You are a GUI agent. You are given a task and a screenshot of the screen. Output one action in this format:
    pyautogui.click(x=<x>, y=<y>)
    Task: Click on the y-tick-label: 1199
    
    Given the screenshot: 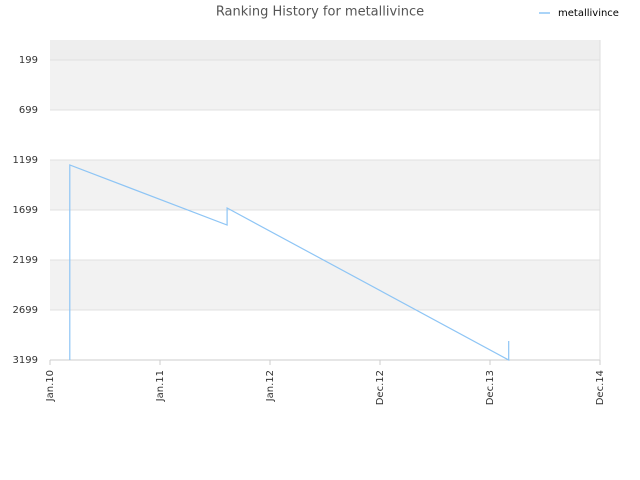 What is the action you would take?
    pyautogui.click(x=25, y=160)
    